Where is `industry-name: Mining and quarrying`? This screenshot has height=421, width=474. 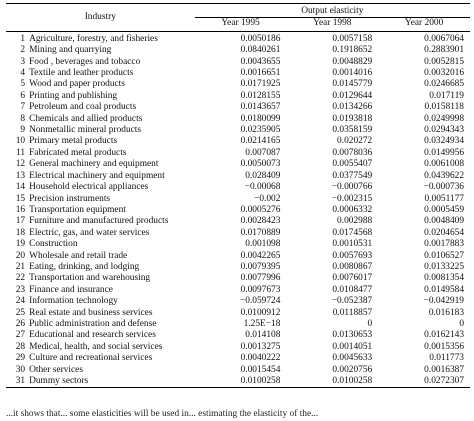
industry-name: Mining and quarrying is located at coordinates (70, 50).